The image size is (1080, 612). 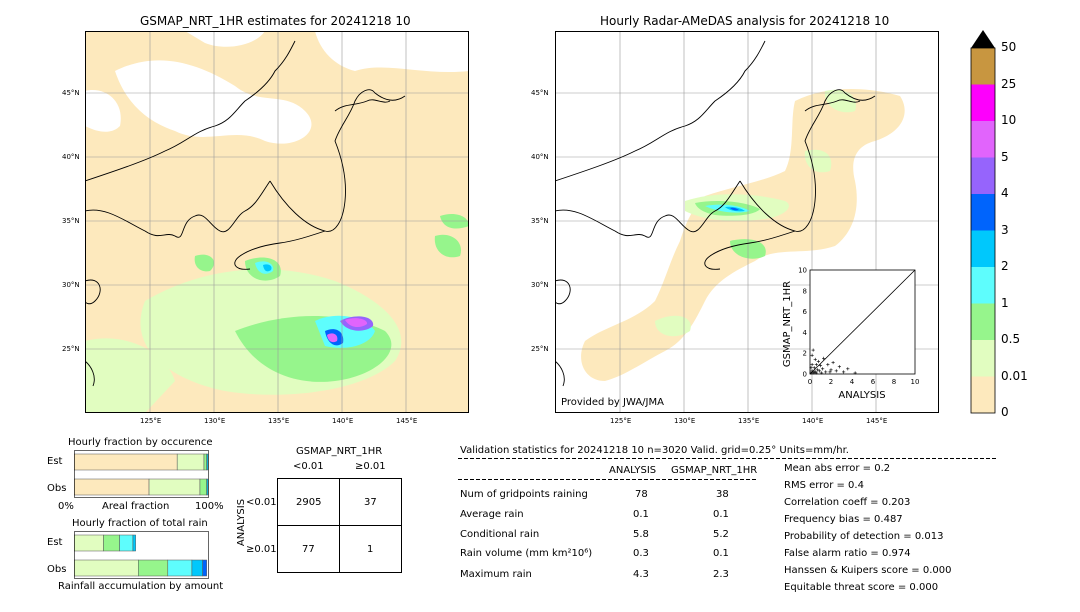 What do you see at coordinates (894, 382) in the screenshot?
I see `scatter-xtick-label: 8` at bounding box center [894, 382].